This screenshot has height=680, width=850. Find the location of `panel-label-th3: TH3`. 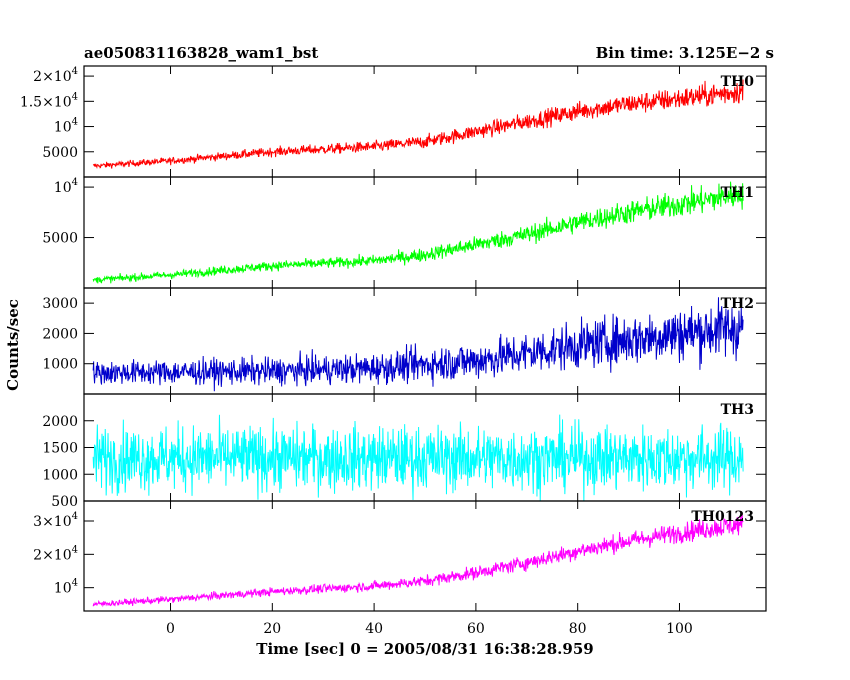

panel-label-th3: TH3 is located at coordinates (737, 410).